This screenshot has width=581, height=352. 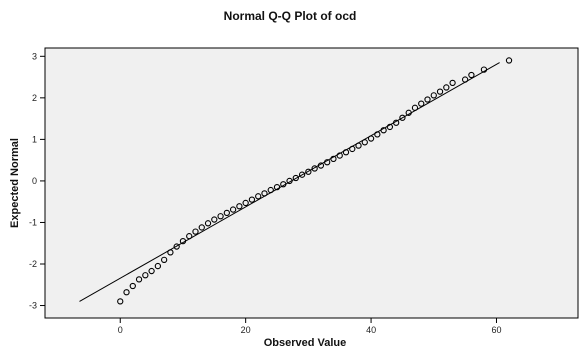 What do you see at coordinates (496, 330) in the screenshot?
I see `x-tick-label: 60` at bounding box center [496, 330].